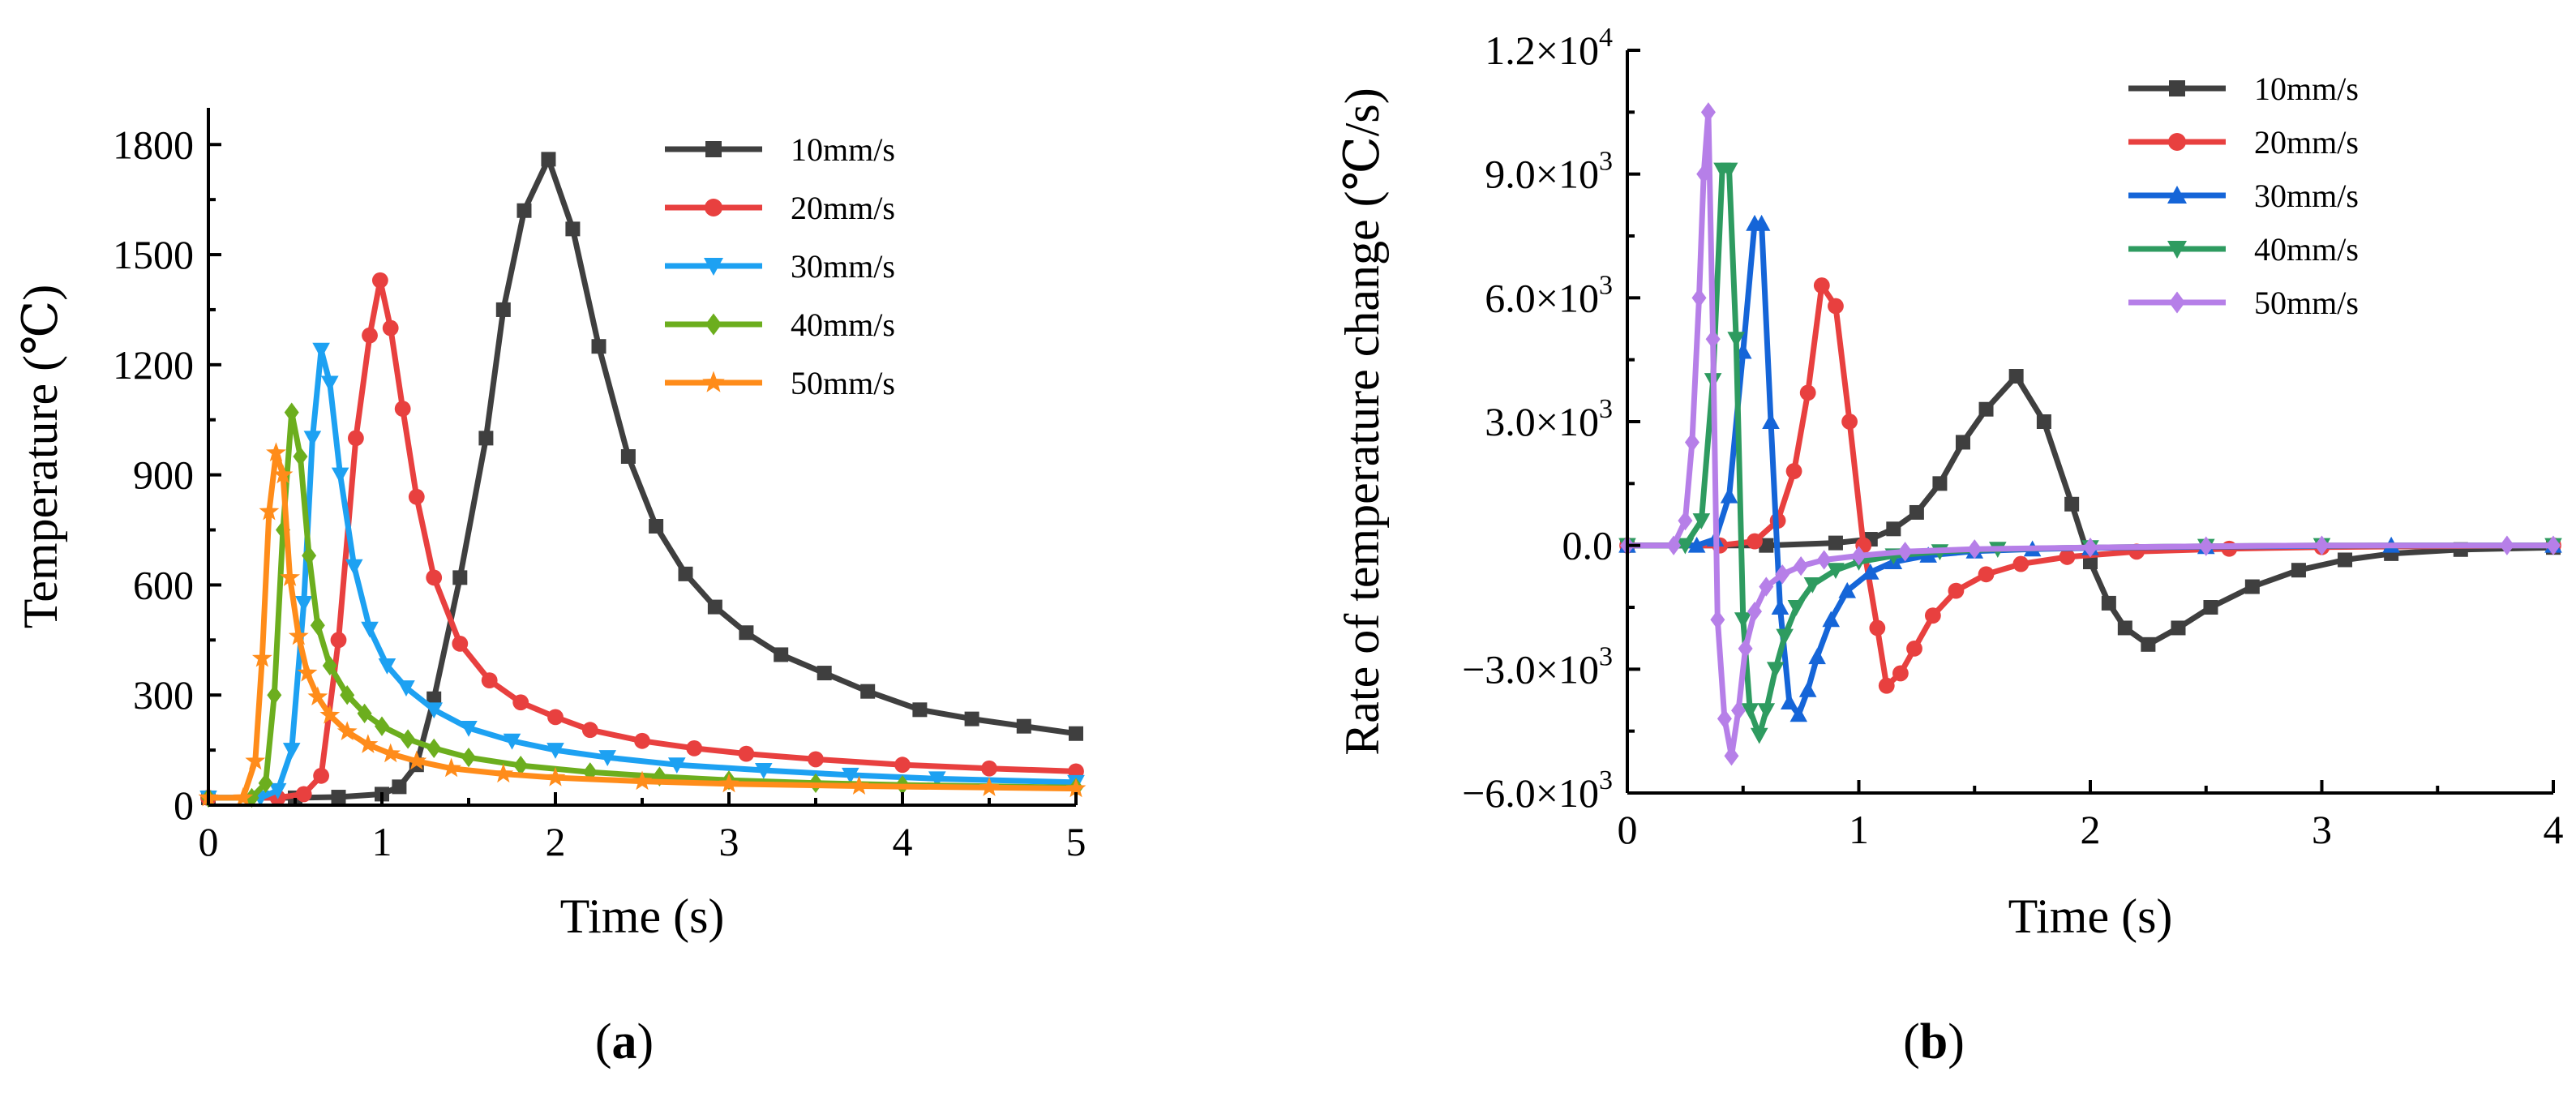 The height and width of the screenshot is (1093, 2576). Describe the element at coordinates (1542, 50) in the screenshot. I see `y-tick-mantissa: 1.2×10` at that location.